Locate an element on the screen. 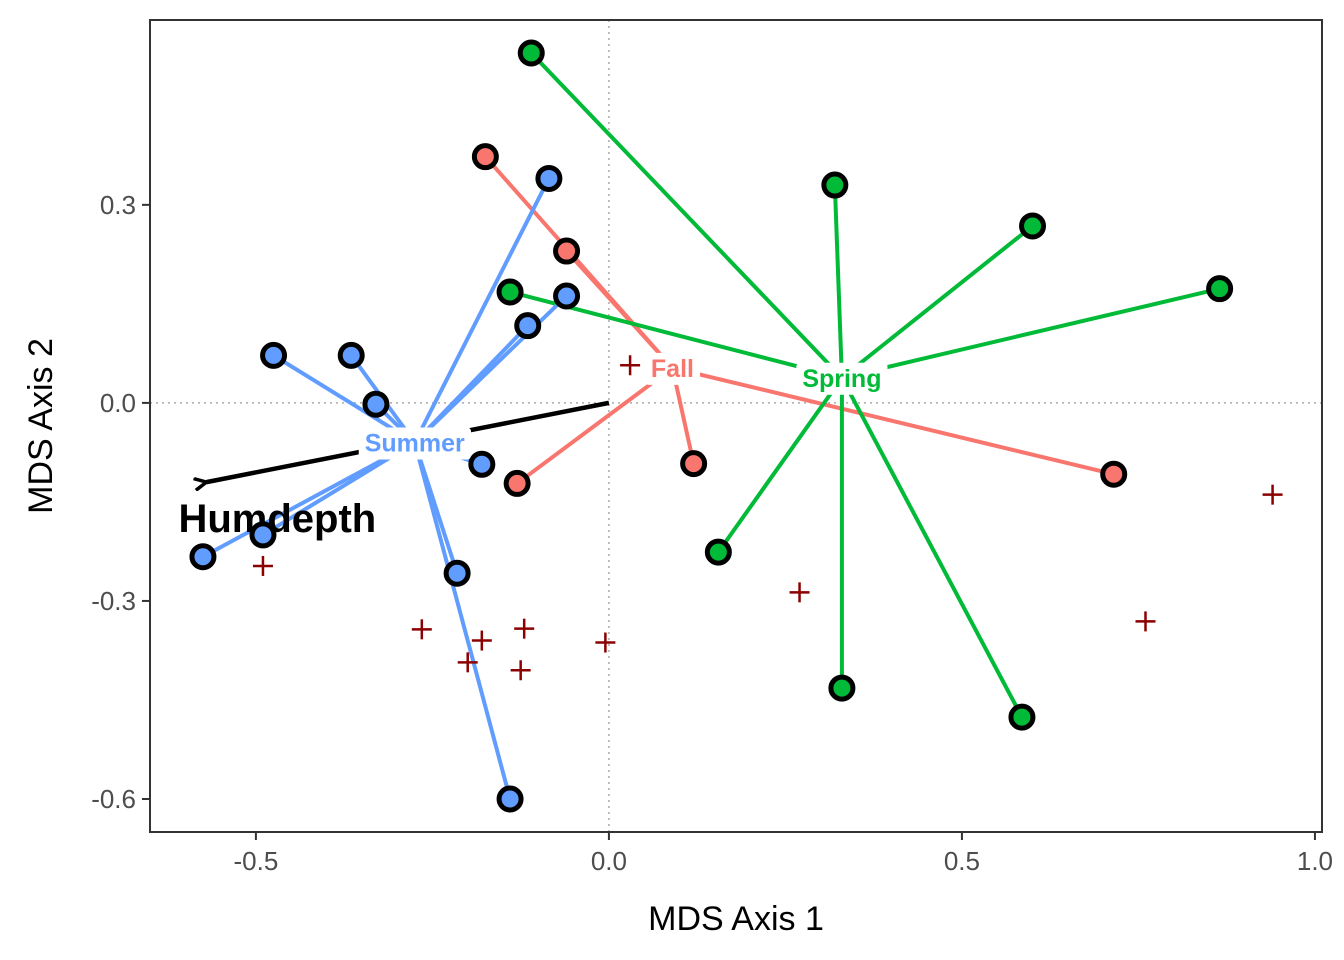 Image resolution: width=1344 pixels, height=960 pixels. group-labels: Fall Spring Summer is located at coordinates (623, 406).